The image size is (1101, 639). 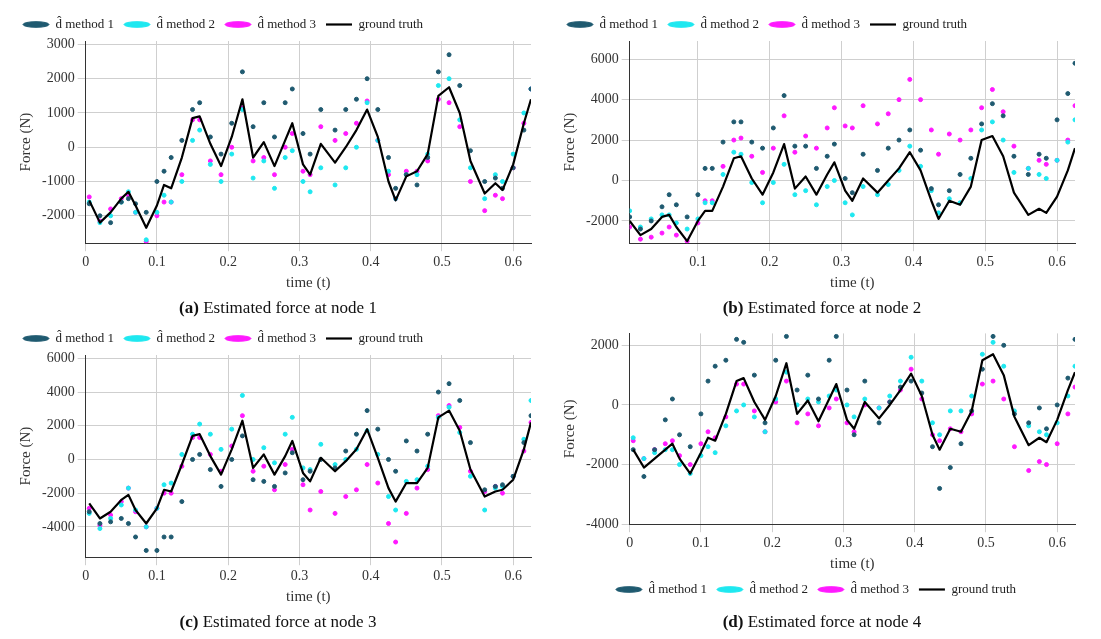 I want to click on text: (c) Estimated force at node 3, so click(x=278, y=622).